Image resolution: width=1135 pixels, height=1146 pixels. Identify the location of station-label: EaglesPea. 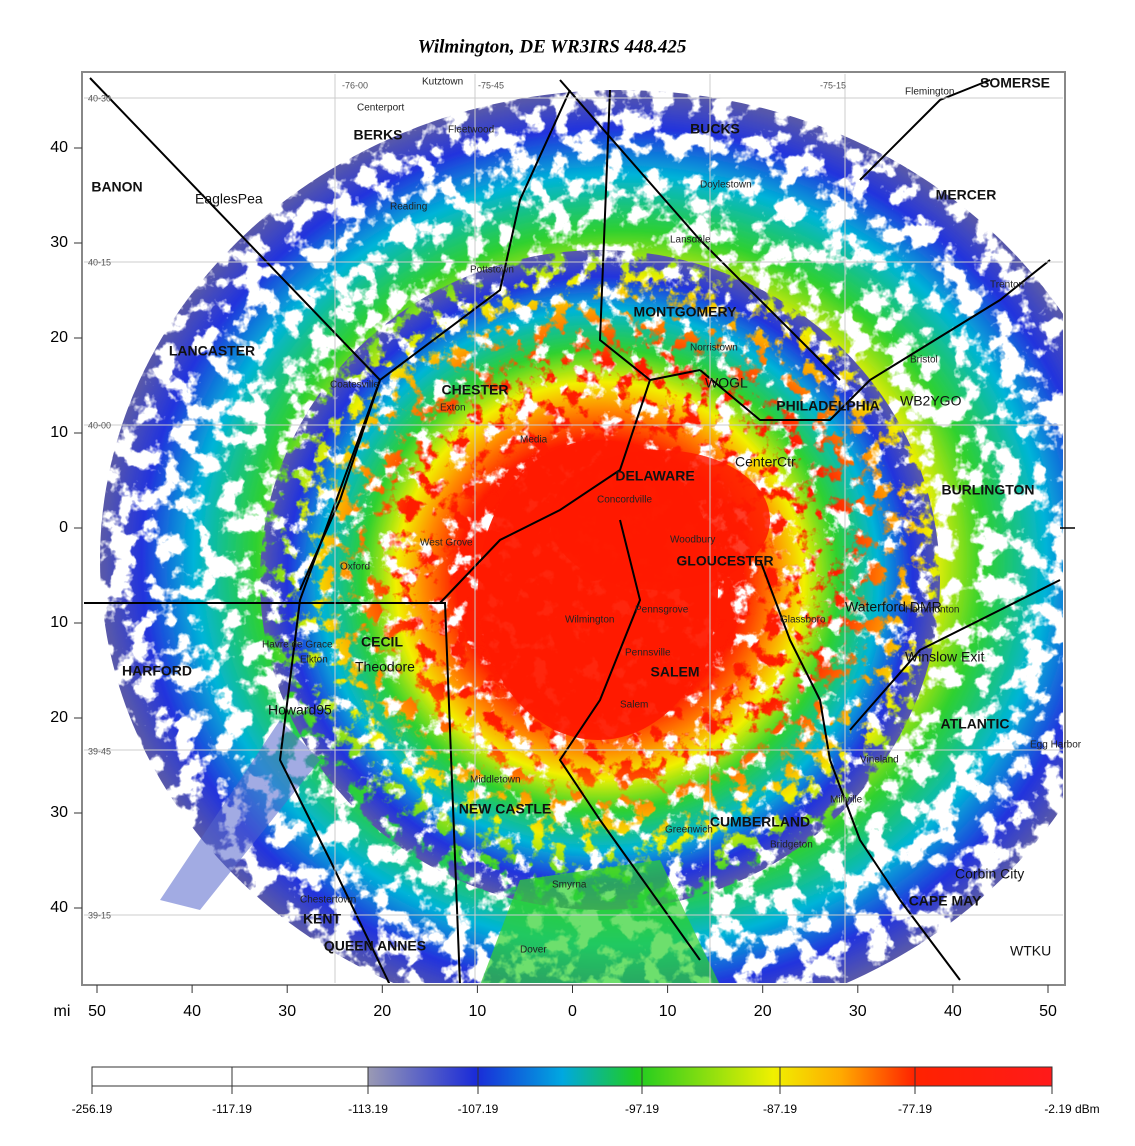
(229, 199).